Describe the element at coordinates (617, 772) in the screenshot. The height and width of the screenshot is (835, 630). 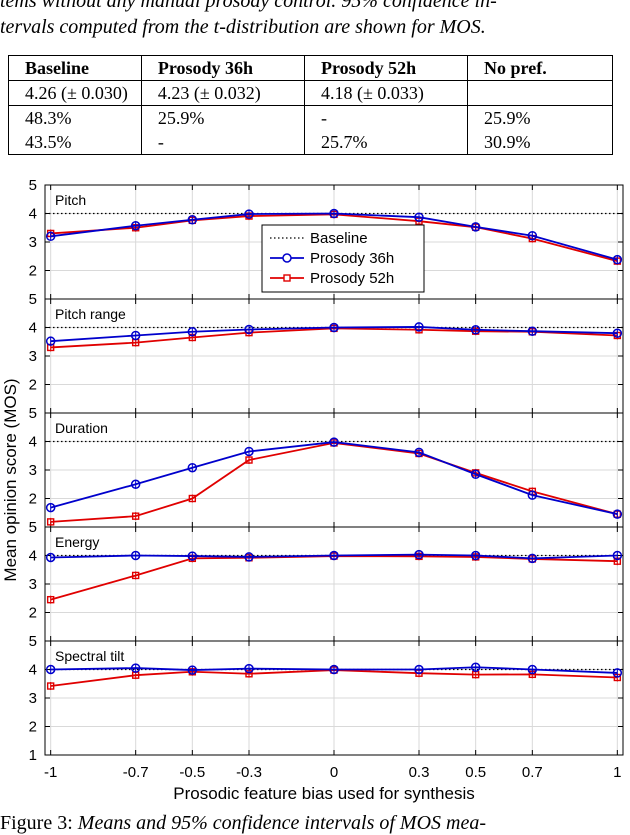
I see `x-tick-label: 1` at that location.